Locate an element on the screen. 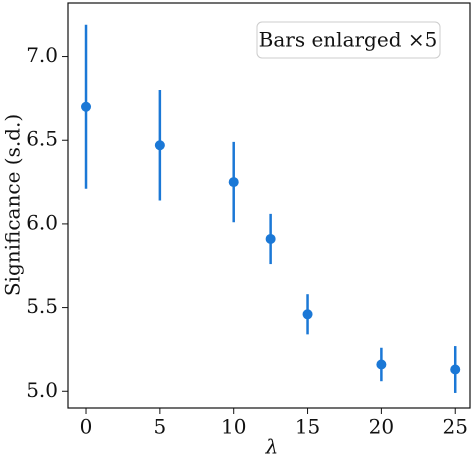 The image size is (474, 462). y-tick-label: 7.0 is located at coordinates (42, 55).